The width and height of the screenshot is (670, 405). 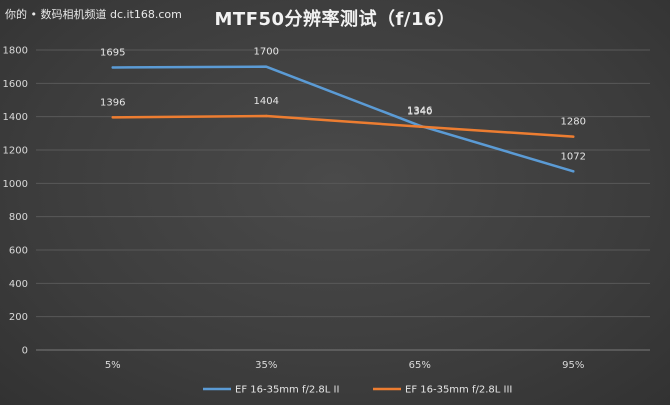 What do you see at coordinates (113, 365) in the screenshot?
I see `x-tick-label: 5%` at bounding box center [113, 365].